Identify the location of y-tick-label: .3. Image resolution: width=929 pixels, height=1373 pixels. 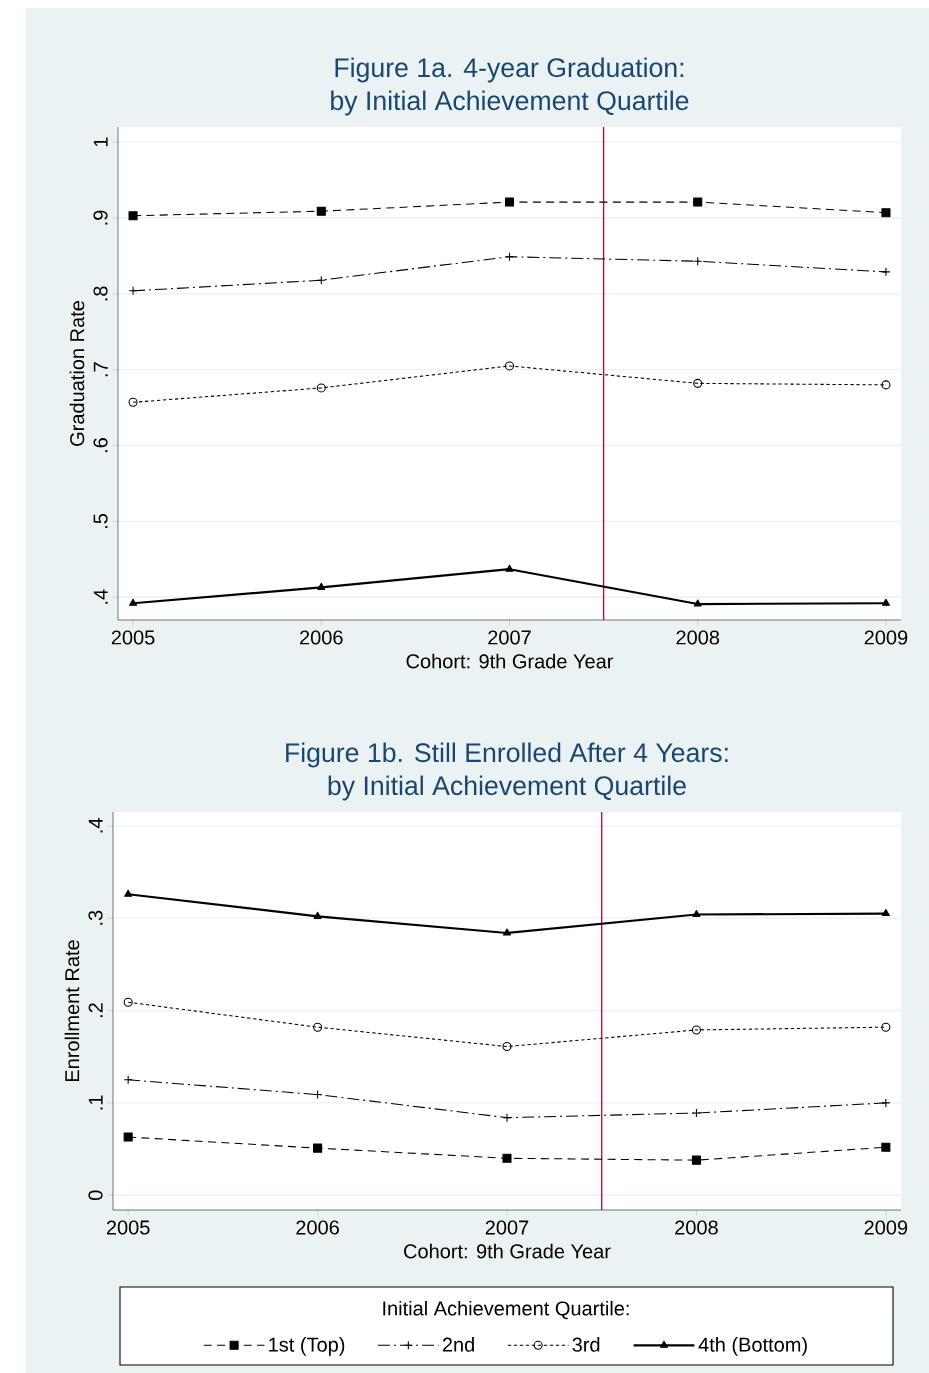
(95, 917).